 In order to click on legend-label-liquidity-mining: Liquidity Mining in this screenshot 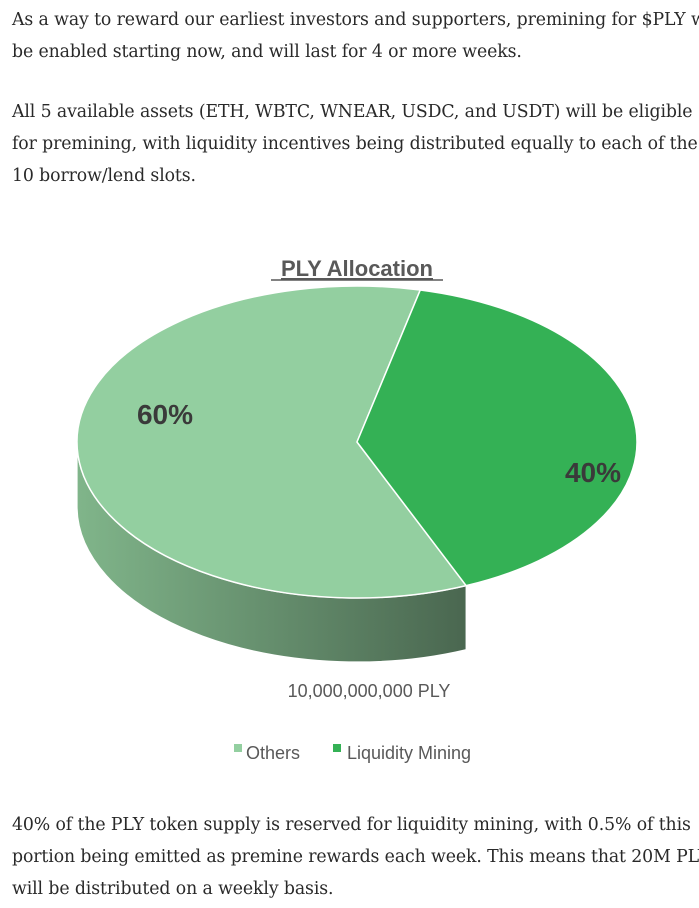, I will do `click(409, 753)`.